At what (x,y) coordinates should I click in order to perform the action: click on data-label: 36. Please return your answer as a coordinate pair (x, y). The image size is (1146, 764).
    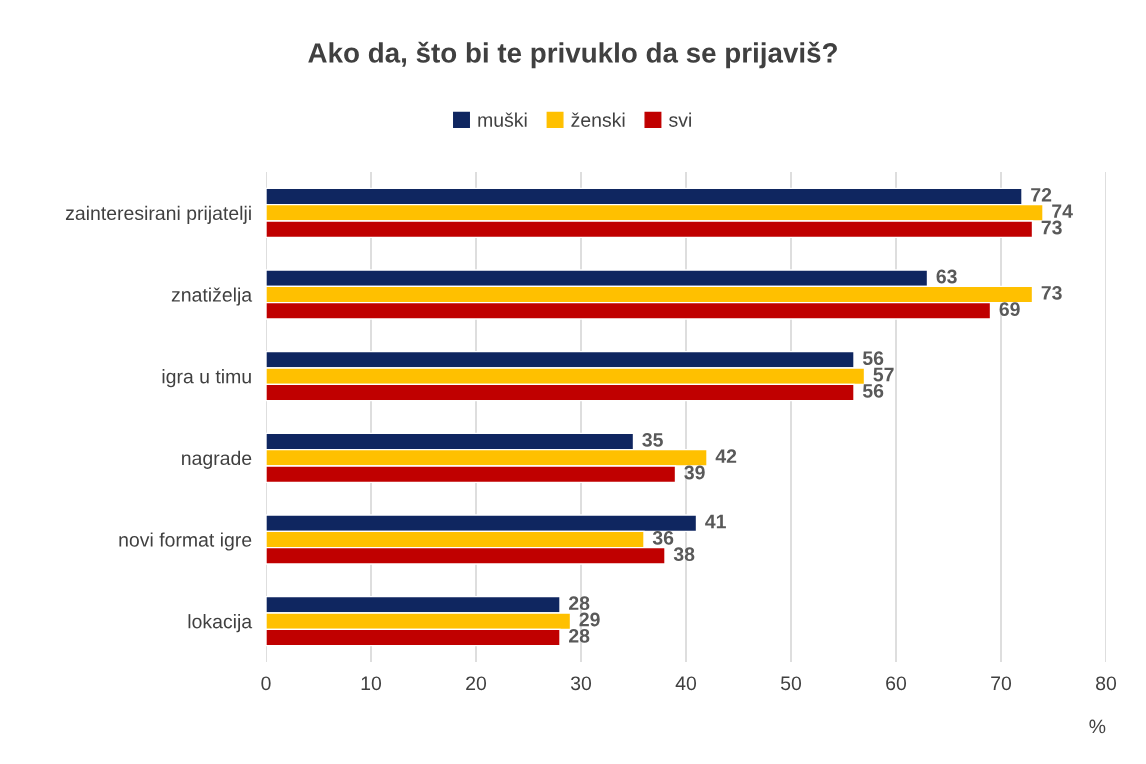
    Looking at the image, I should click on (663, 537).